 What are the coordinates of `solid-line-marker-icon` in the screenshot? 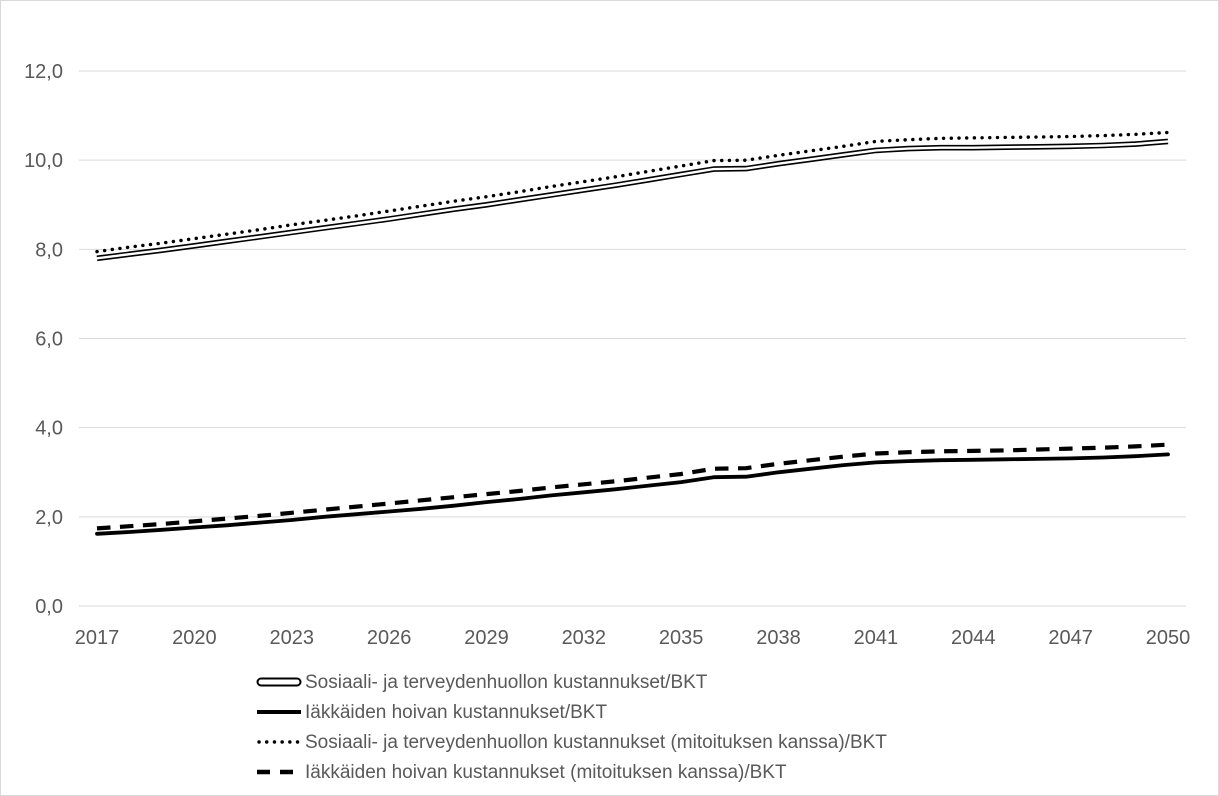 It's located at (279, 712).